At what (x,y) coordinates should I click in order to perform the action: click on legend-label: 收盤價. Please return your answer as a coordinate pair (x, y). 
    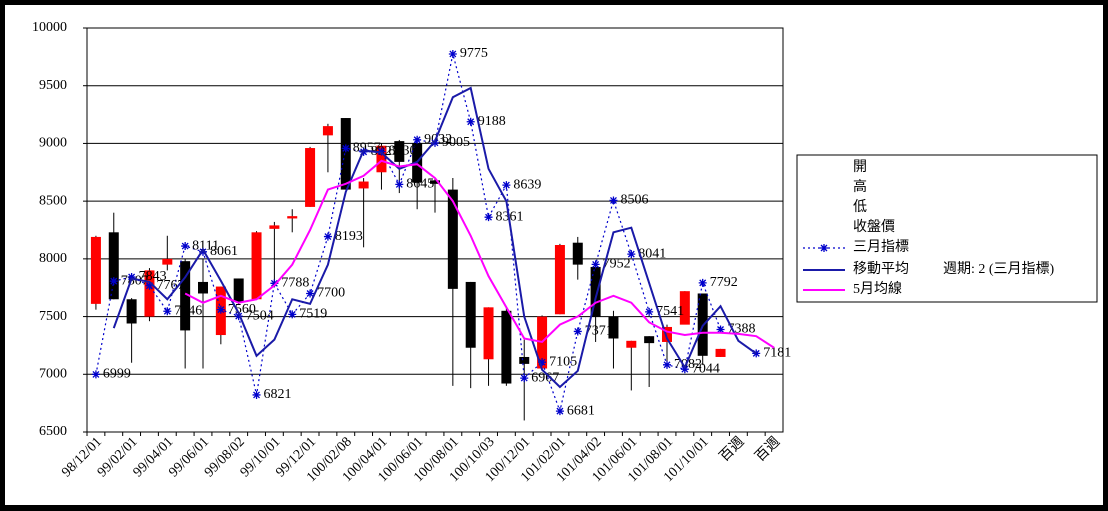
    Looking at the image, I should click on (874, 226).